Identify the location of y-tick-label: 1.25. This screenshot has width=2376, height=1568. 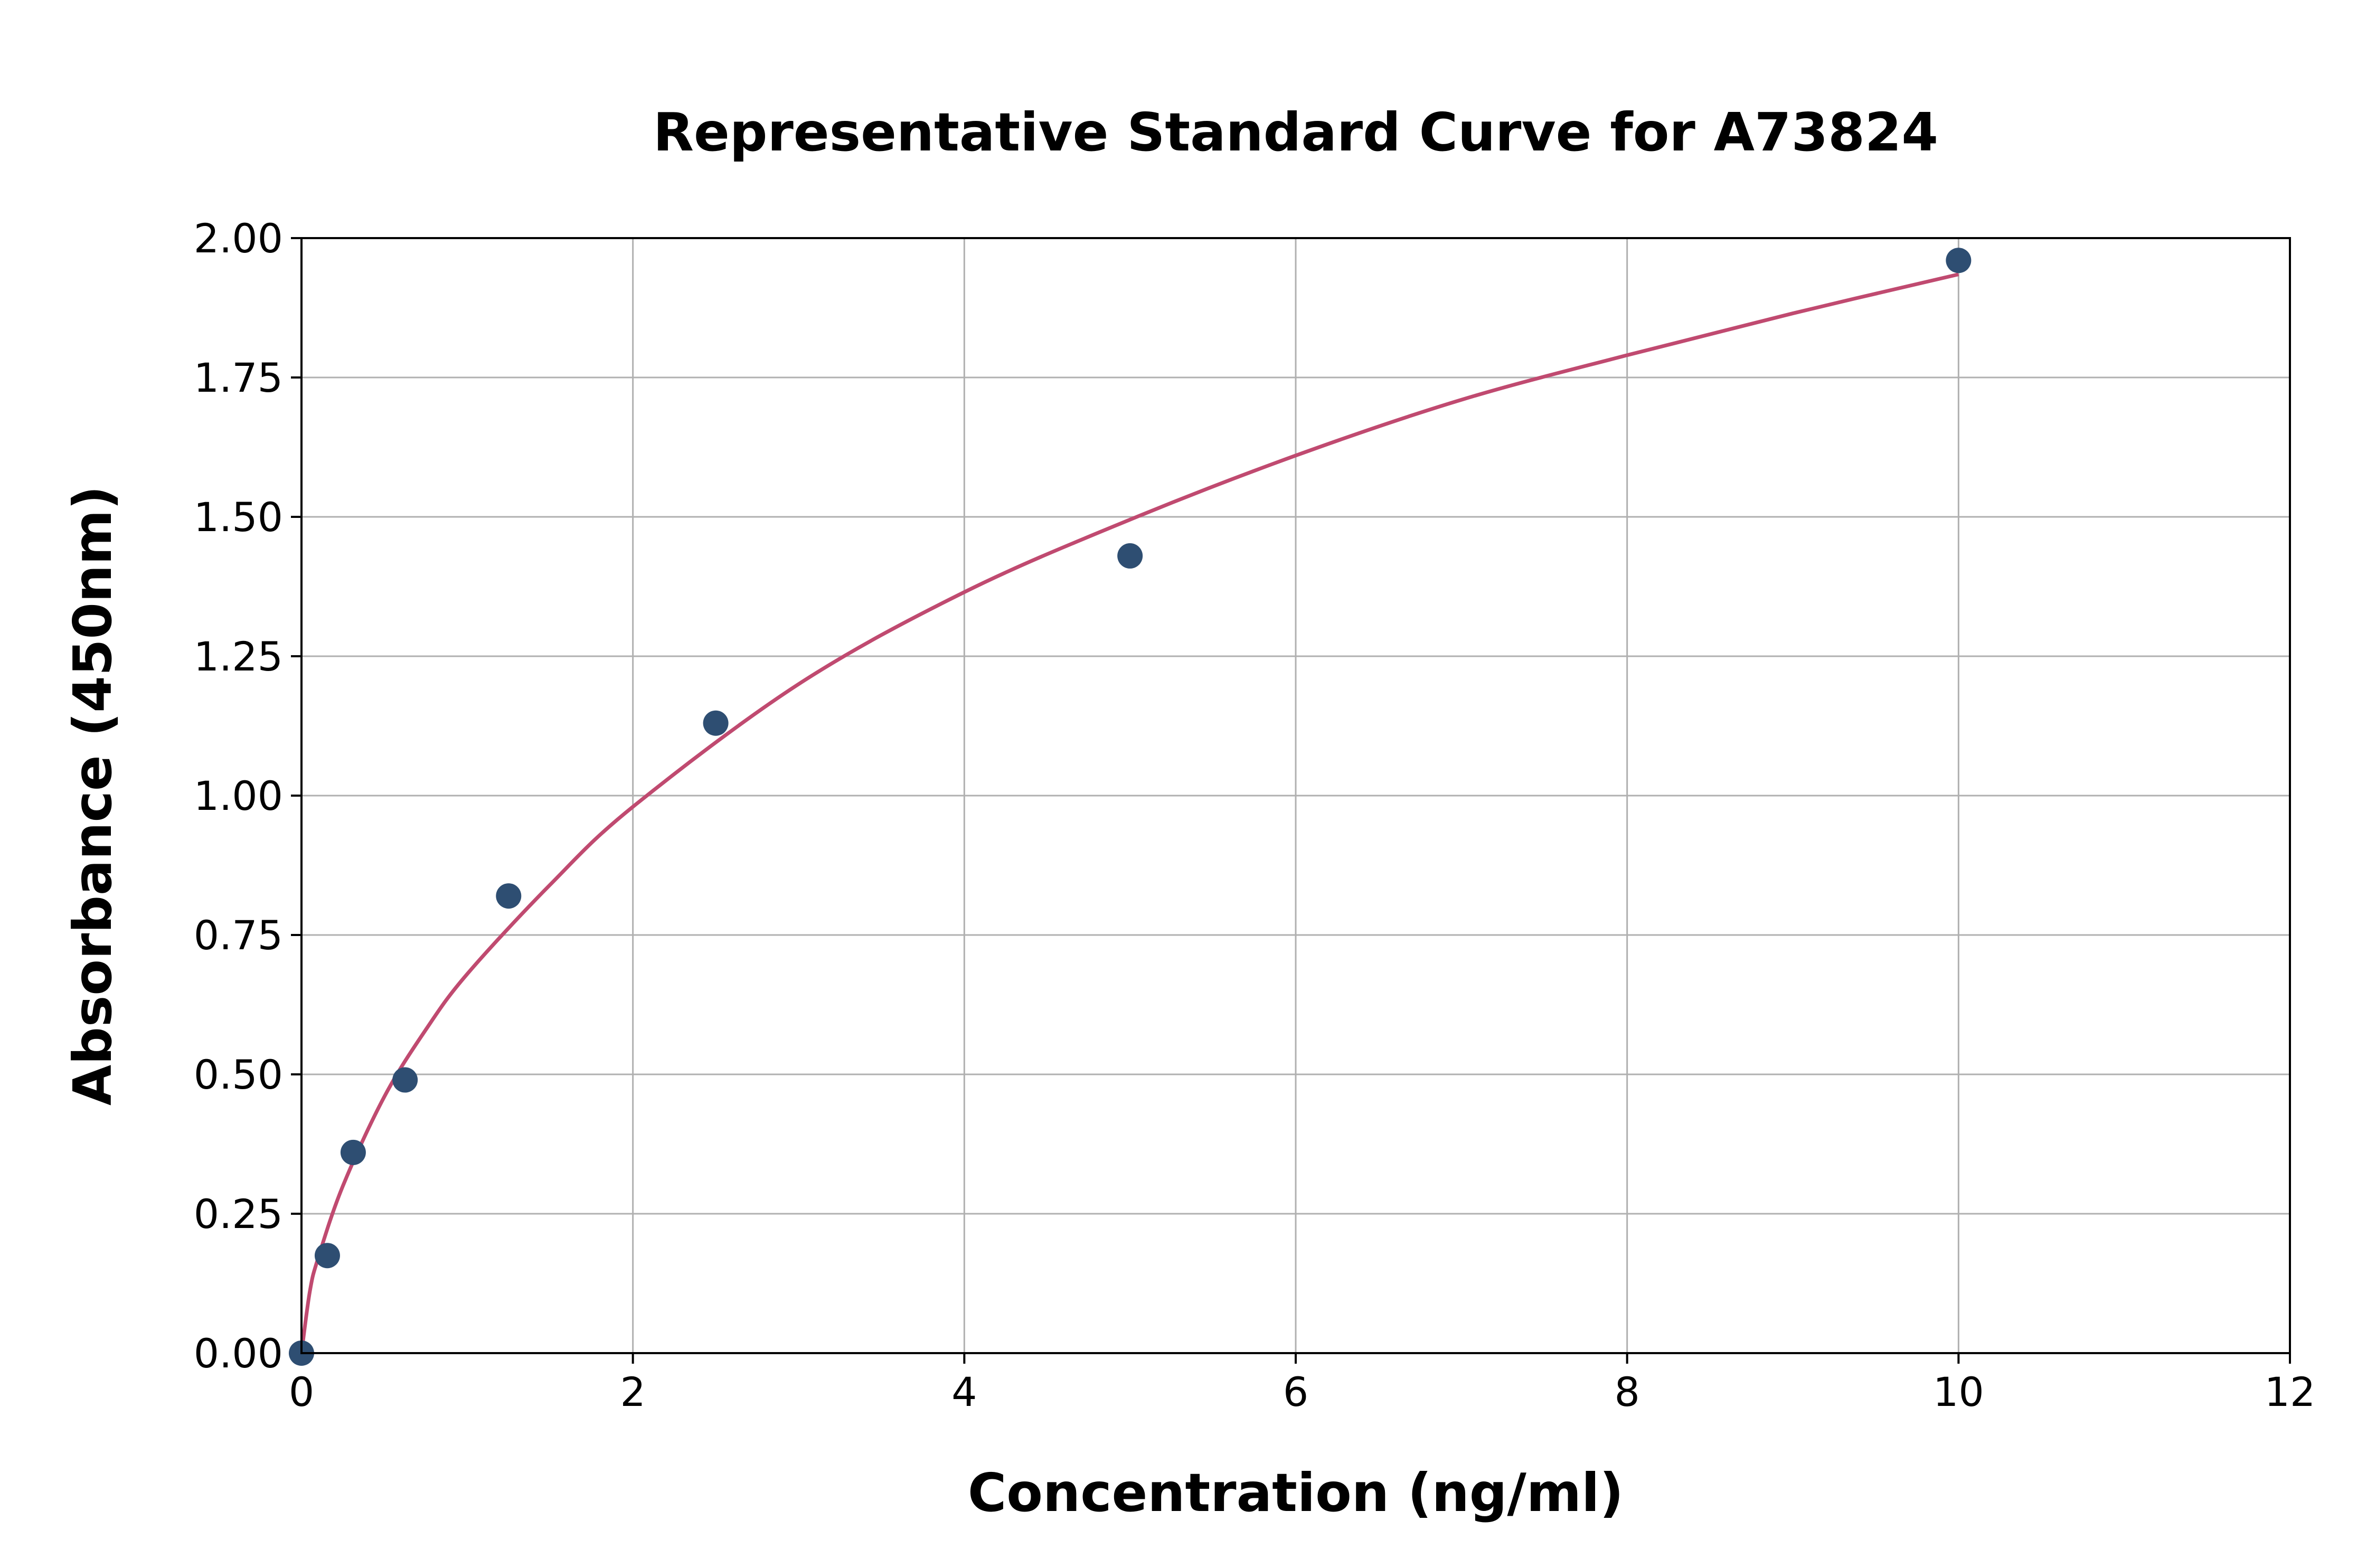
(239, 656).